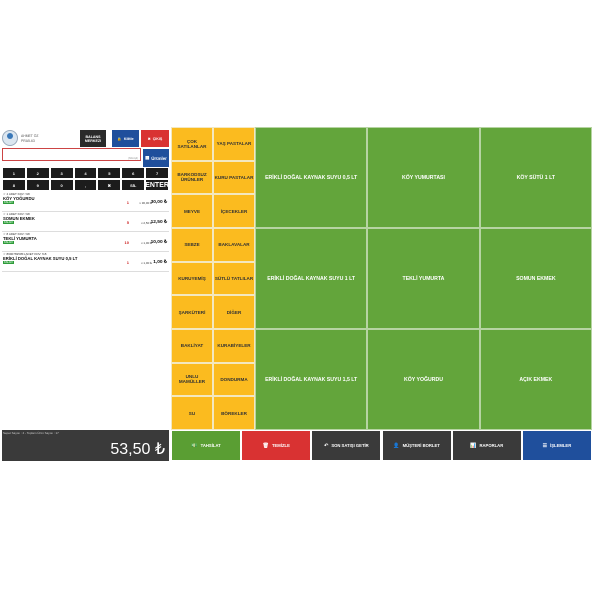 The image size is (592, 592). I want to click on avatar, so click(10, 138).